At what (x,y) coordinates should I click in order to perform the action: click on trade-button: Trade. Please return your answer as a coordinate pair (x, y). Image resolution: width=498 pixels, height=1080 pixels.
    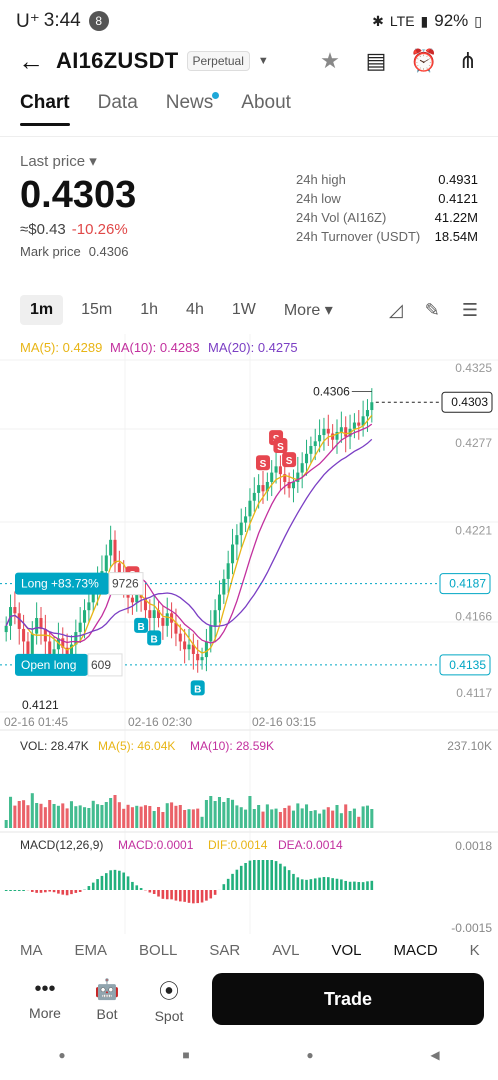
    Looking at the image, I should click on (348, 999).